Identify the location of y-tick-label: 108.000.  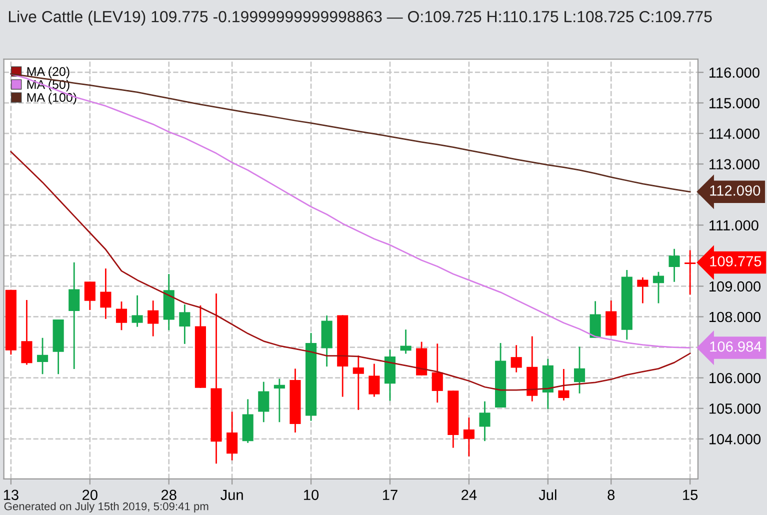
(735, 317).